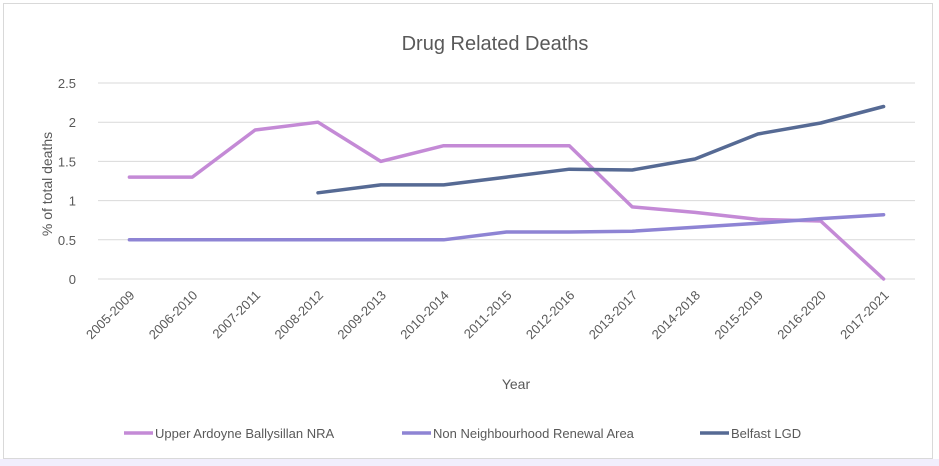 The height and width of the screenshot is (466, 939). Describe the element at coordinates (299, 315) in the screenshot. I see `x-tick-label: 2008-2012` at that location.